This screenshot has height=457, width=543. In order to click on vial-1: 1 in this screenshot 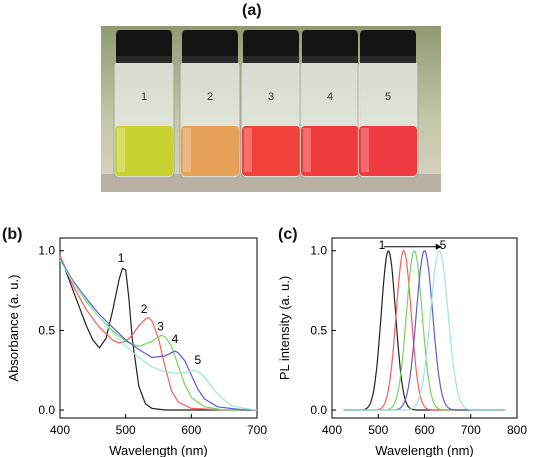, I will do `click(144, 104)`.